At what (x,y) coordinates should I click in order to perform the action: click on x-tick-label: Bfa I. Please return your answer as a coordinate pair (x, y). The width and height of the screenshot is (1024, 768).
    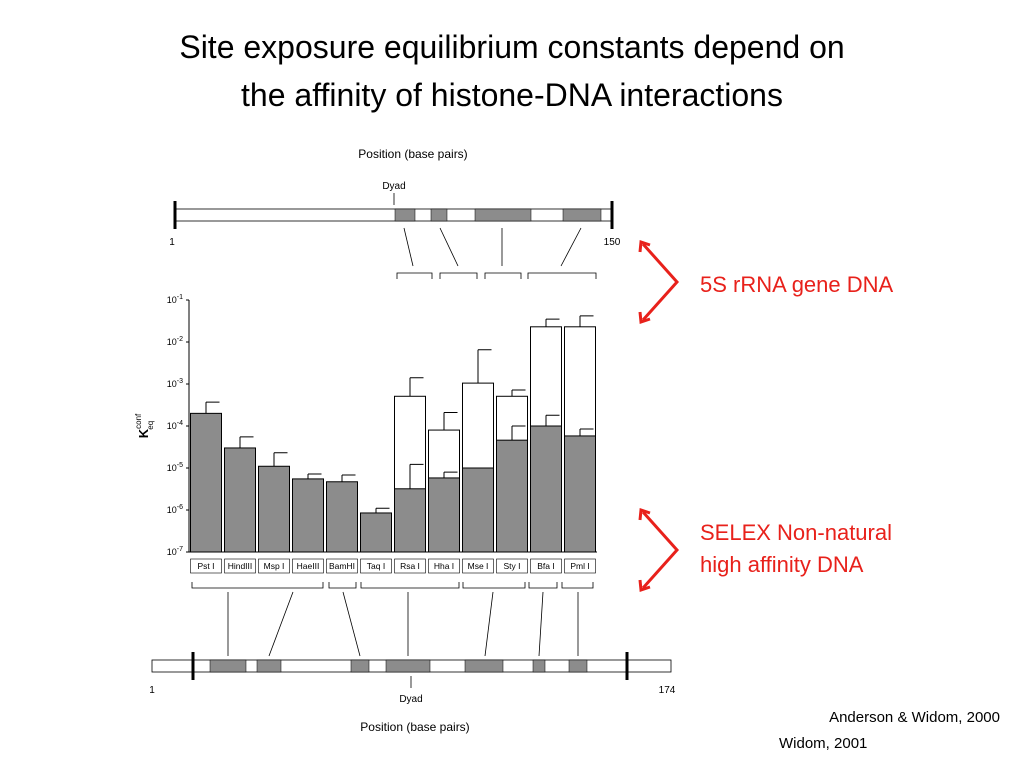
    Looking at the image, I should click on (545, 566).